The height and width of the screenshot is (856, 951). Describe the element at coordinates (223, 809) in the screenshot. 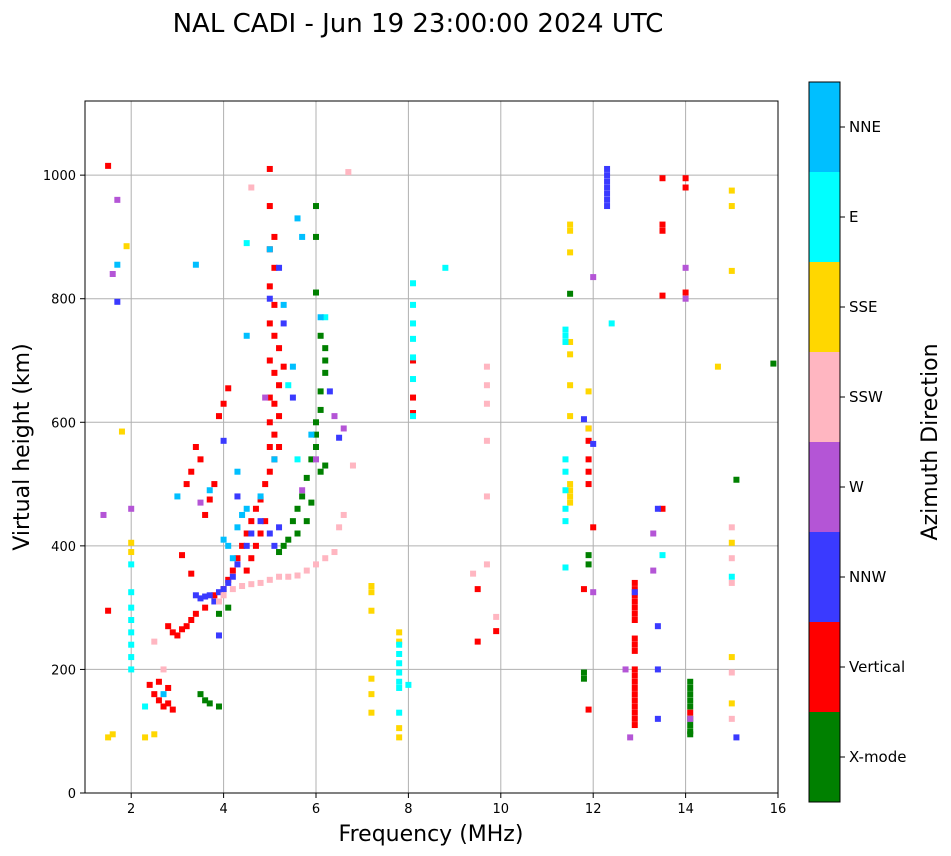

I see `x-tick-label: 4` at that location.